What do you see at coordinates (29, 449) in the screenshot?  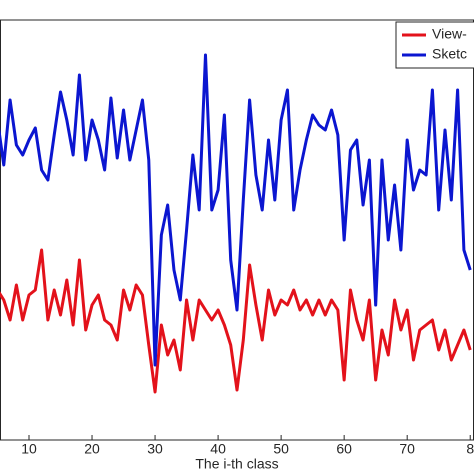 I see `x-tick-label: 10` at bounding box center [29, 449].